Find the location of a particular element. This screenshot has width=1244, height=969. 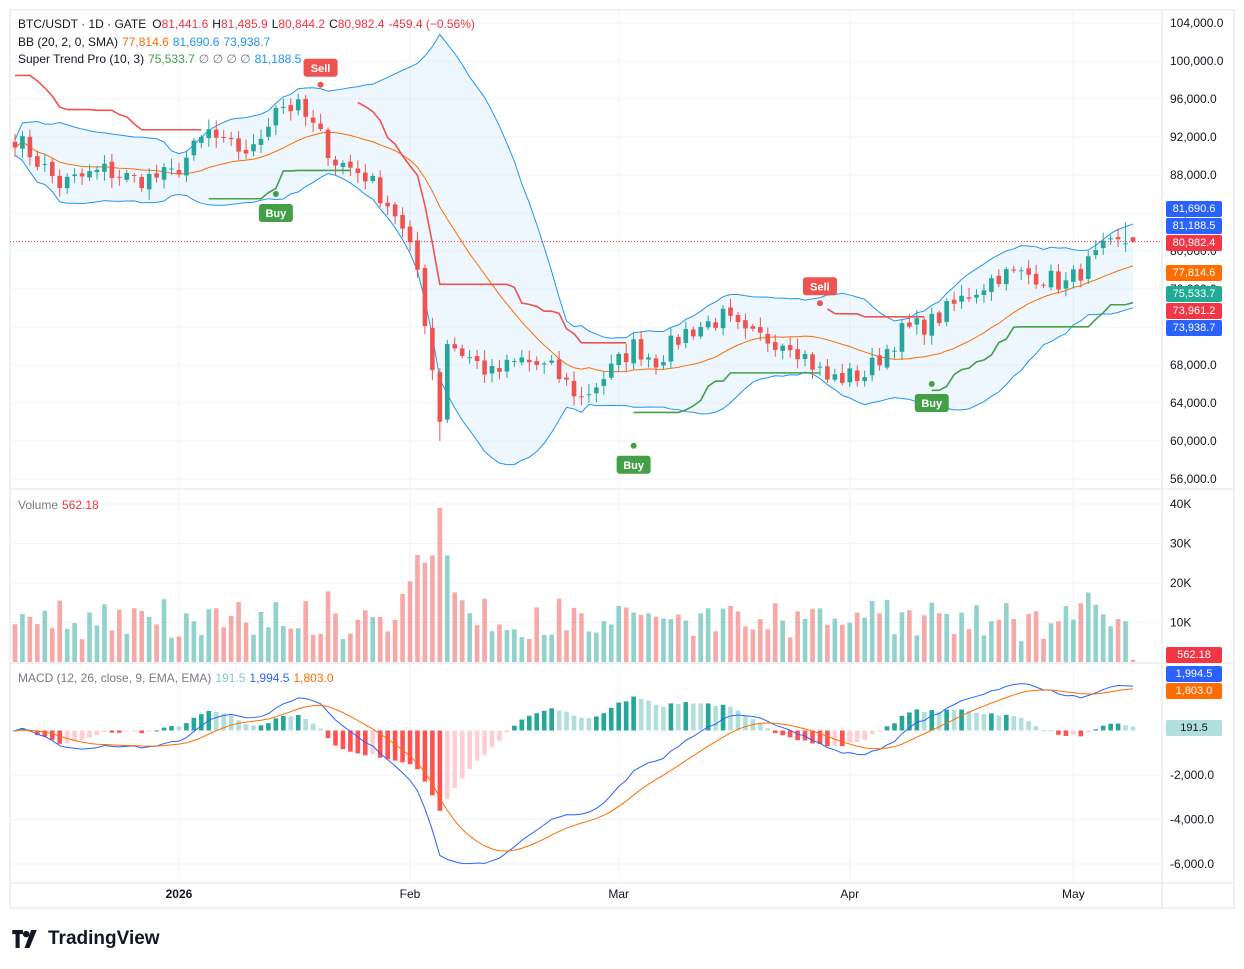

time-tick-label: Mar is located at coordinates (618, 894).